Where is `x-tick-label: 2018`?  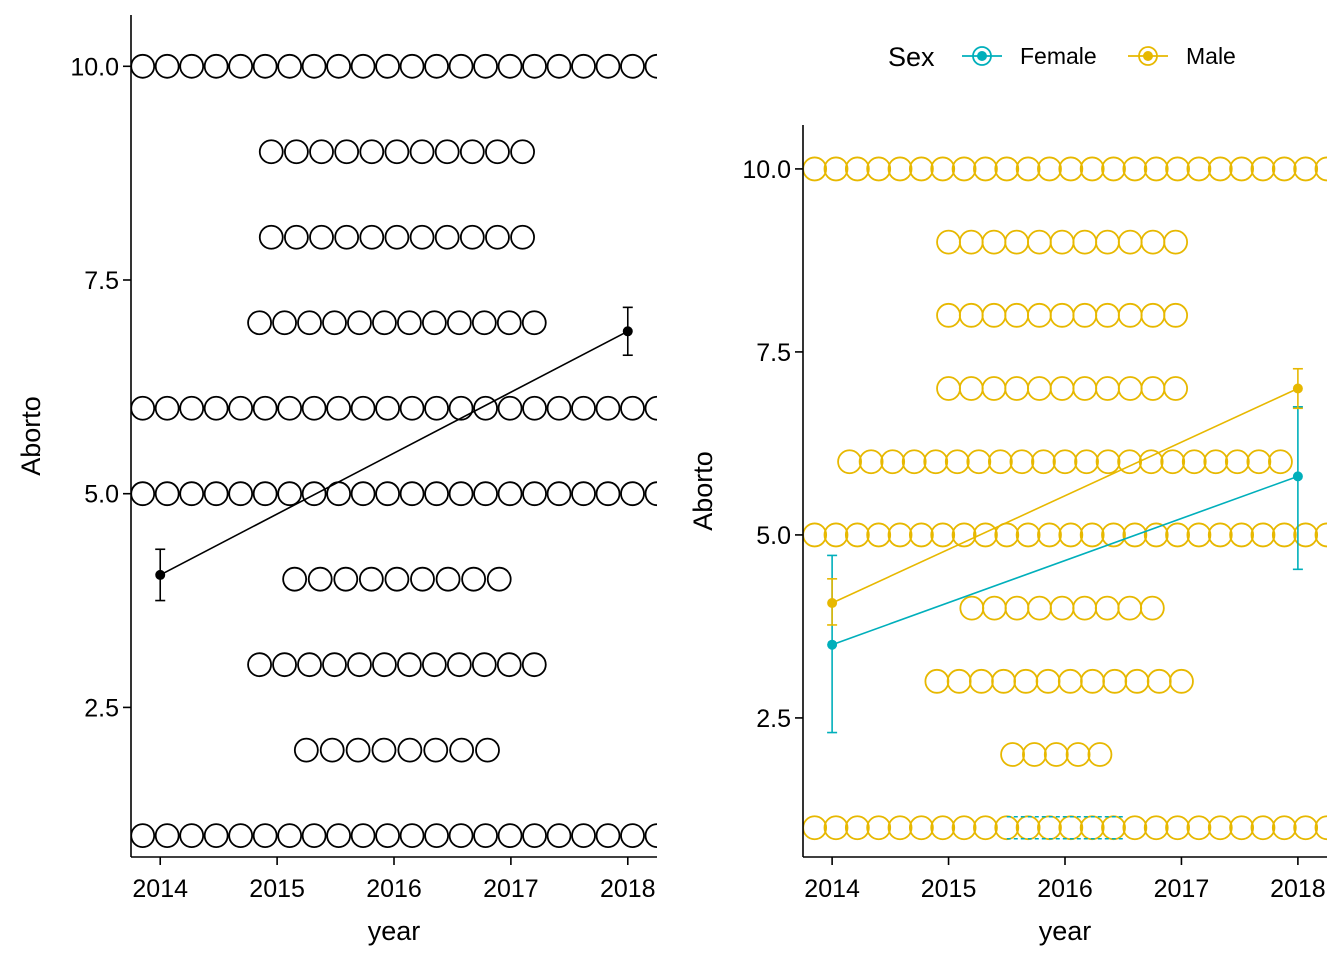 x-tick-label: 2018 is located at coordinates (628, 889).